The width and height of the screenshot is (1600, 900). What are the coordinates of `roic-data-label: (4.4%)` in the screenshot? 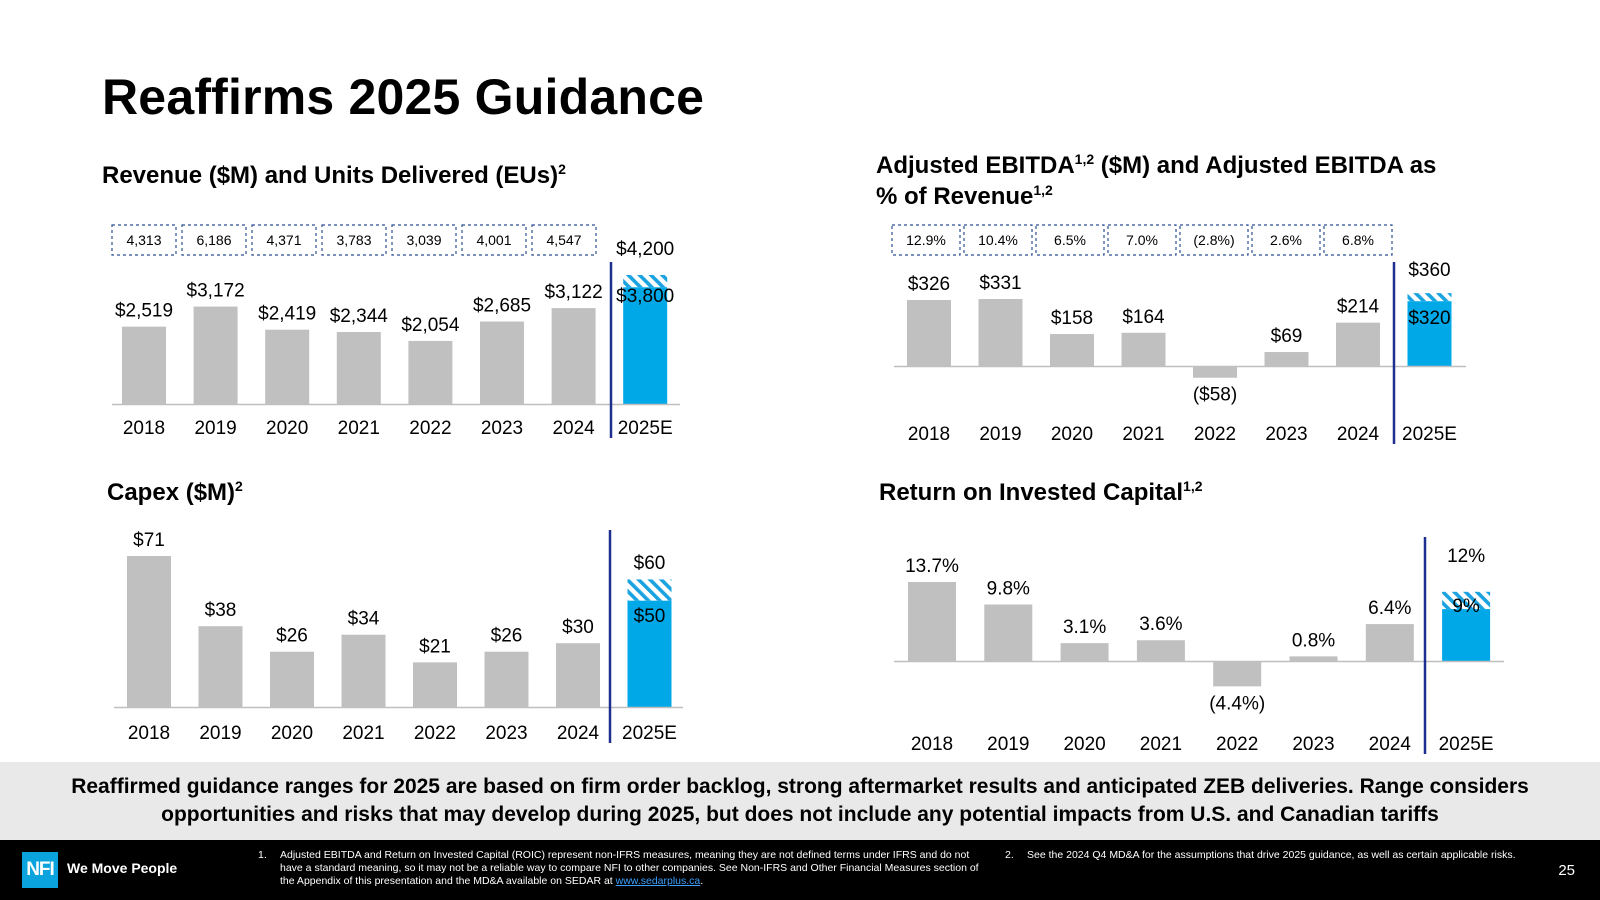 It's located at (1237, 703).